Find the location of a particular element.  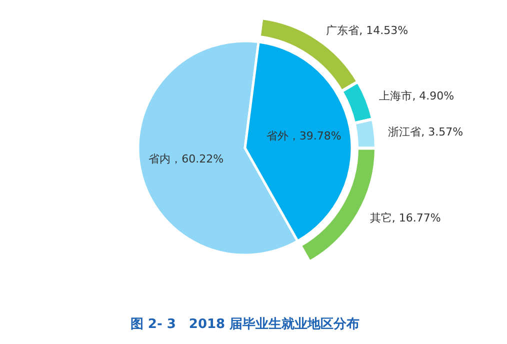

data-label: , 4.90% is located at coordinates (433, 96).